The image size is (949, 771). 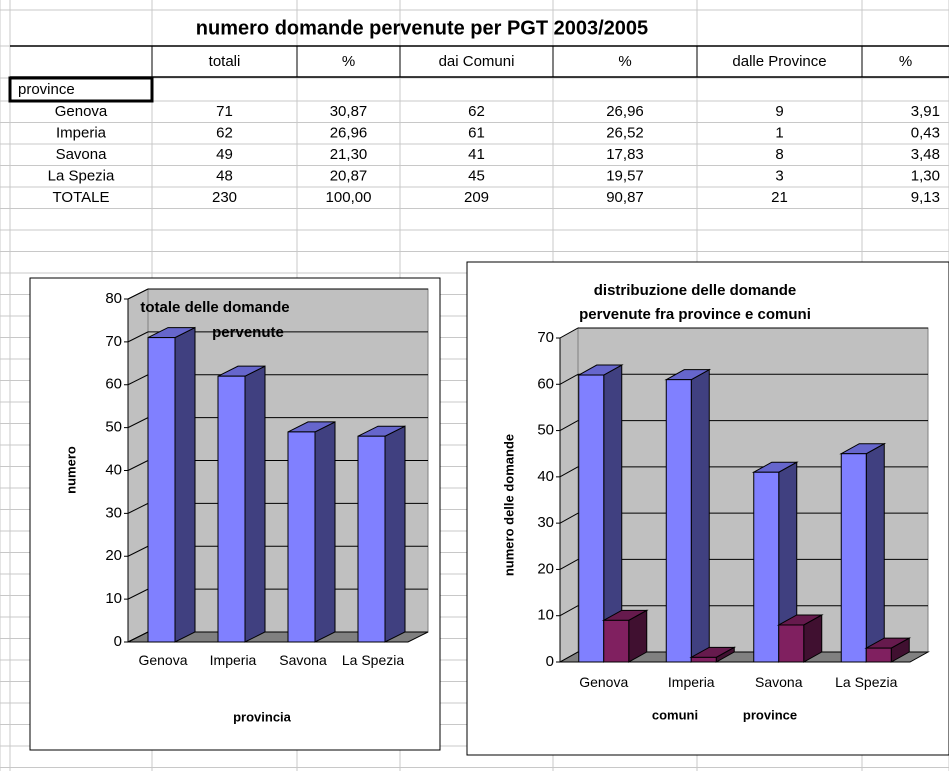 What do you see at coordinates (81, 197) in the screenshot?
I see `table-cell: TOTALE` at bounding box center [81, 197].